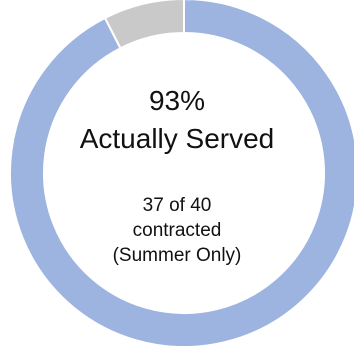 The image size is (354, 346). What do you see at coordinates (177, 100) in the screenshot?
I see `percent-label: 93%` at bounding box center [177, 100].